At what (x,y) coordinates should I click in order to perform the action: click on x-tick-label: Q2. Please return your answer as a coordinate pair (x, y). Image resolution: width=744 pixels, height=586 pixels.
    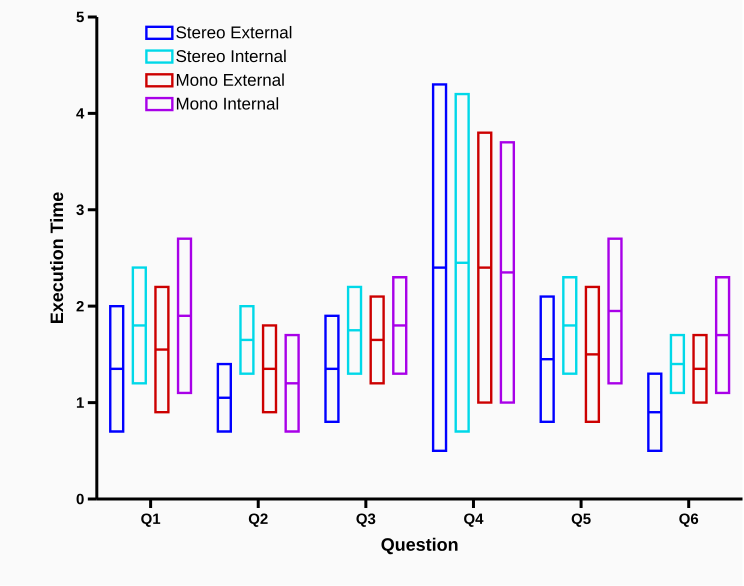
    Looking at the image, I should click on (258, 520).